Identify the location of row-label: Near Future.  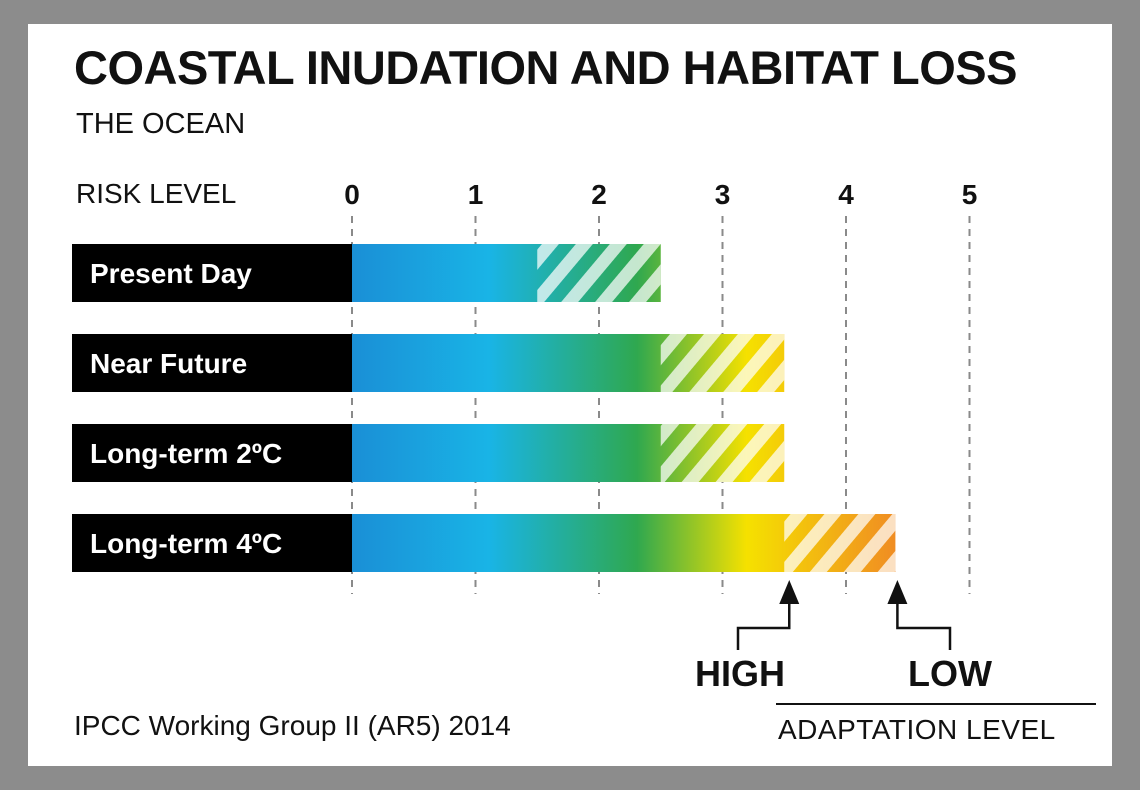
(168, 363).